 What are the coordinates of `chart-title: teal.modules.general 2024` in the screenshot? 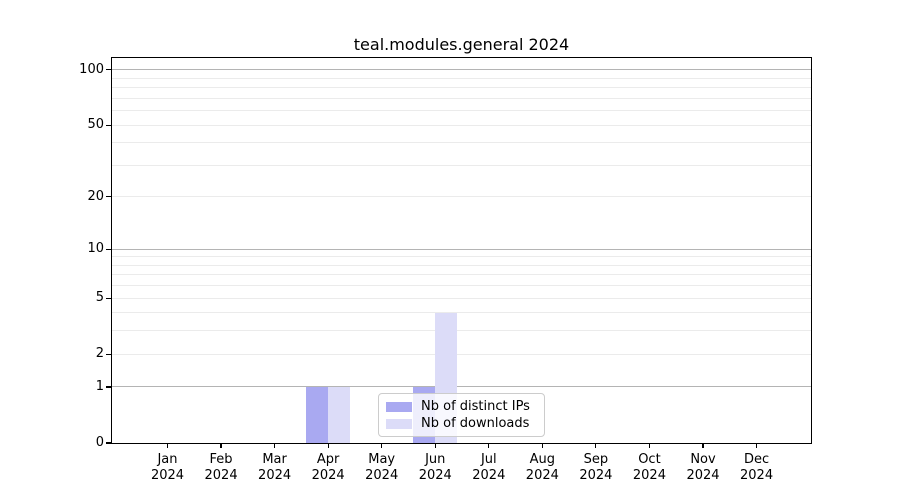 It's located at (461, 44).